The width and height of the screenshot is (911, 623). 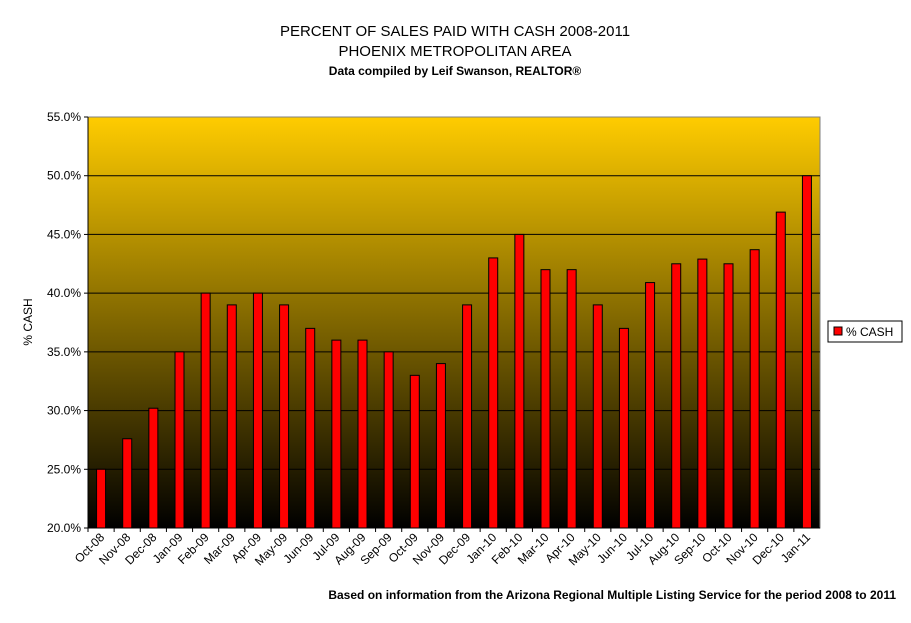 I want to click on y-tick-label: 20.0%, so click(x=64, y=528).